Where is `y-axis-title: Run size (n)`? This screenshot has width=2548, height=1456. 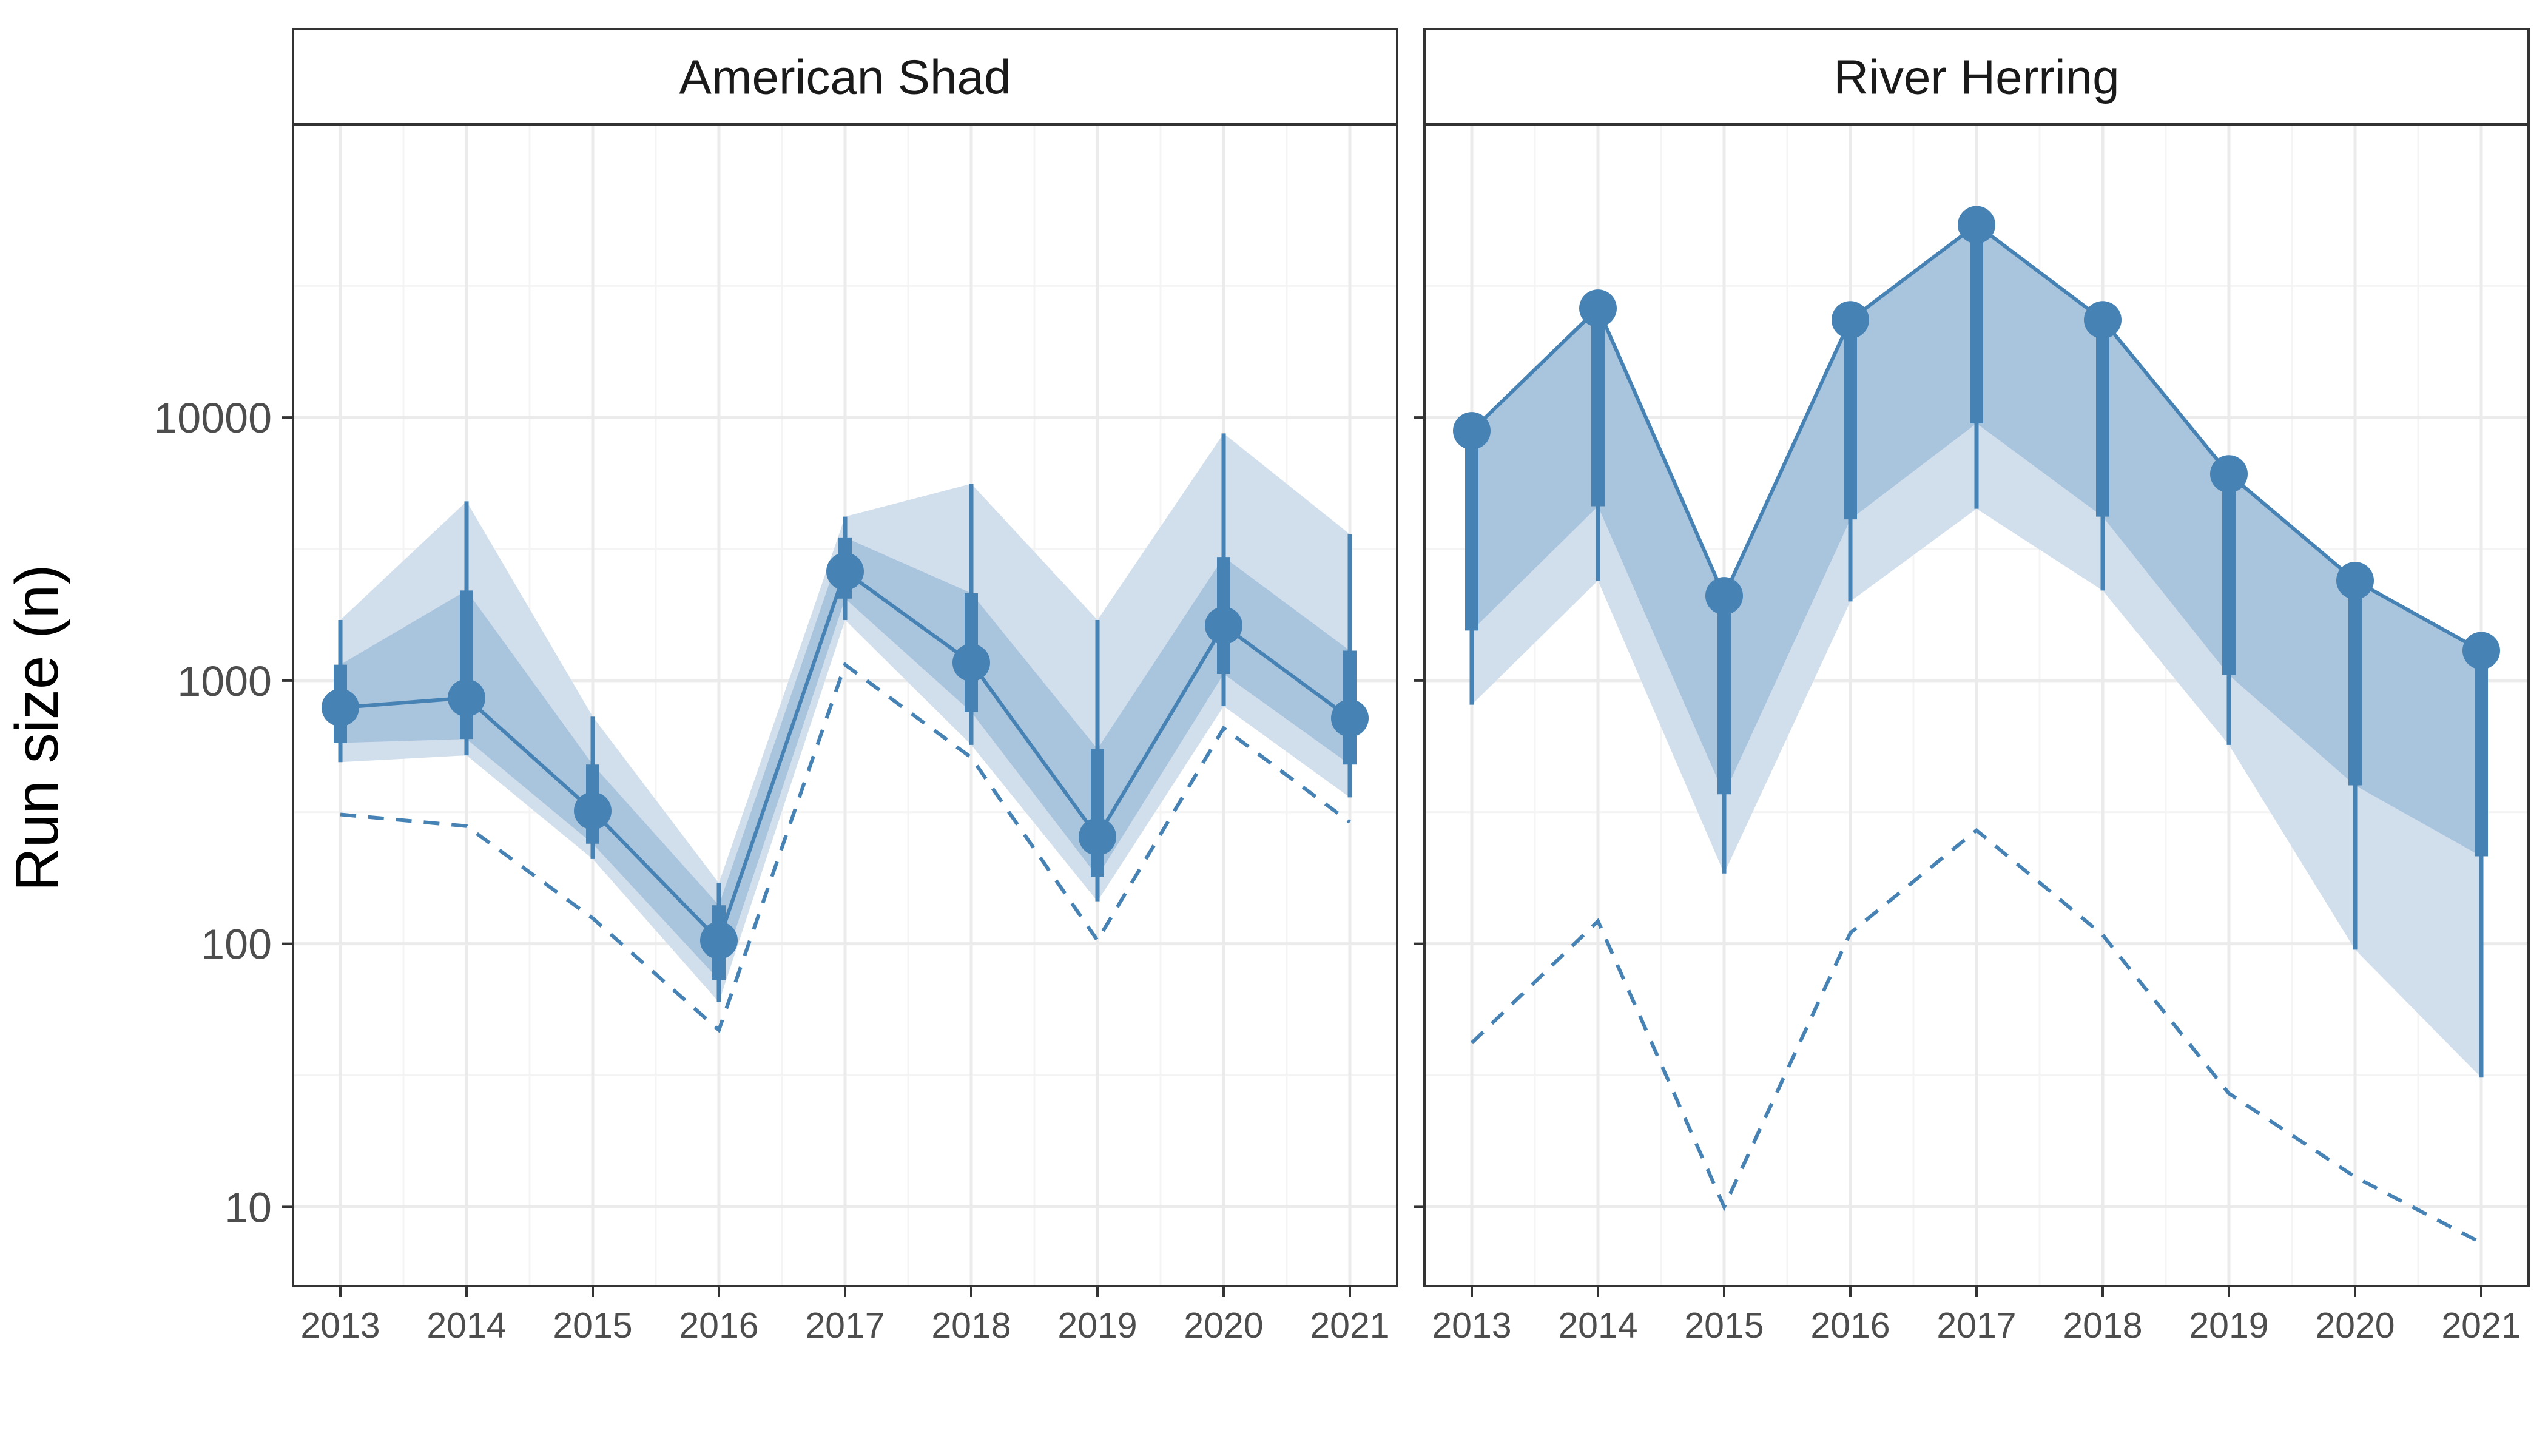
y-axis-title: Run size (n) is located at coordinates (37, 727).